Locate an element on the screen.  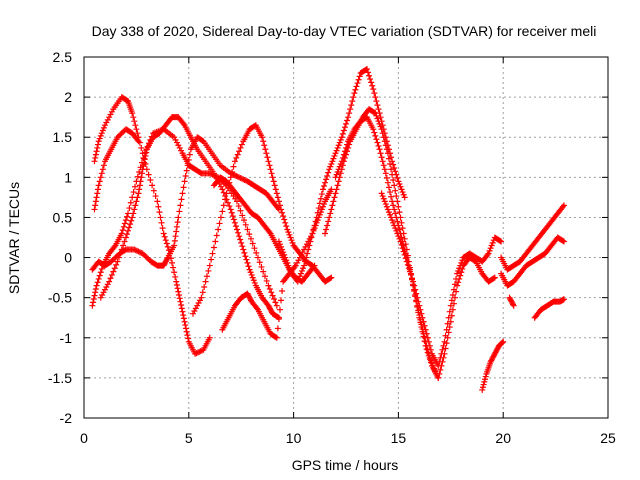
y-tick-label: 1 is located at coordinates (68, 177).